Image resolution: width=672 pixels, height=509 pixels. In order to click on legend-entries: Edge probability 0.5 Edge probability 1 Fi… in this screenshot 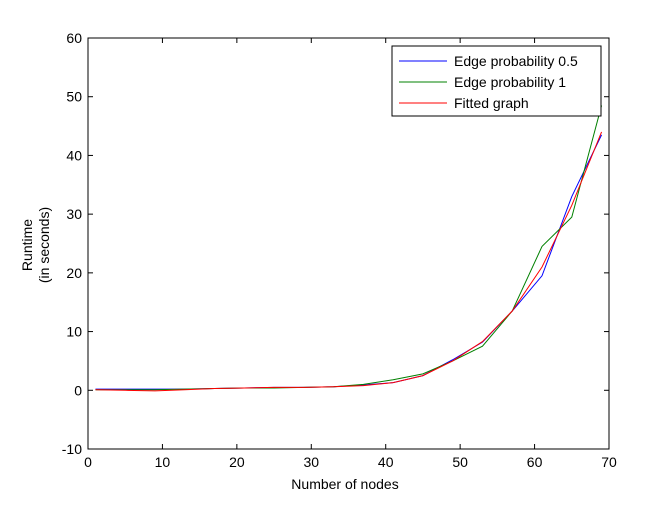, I will do `click(488, 82)`.